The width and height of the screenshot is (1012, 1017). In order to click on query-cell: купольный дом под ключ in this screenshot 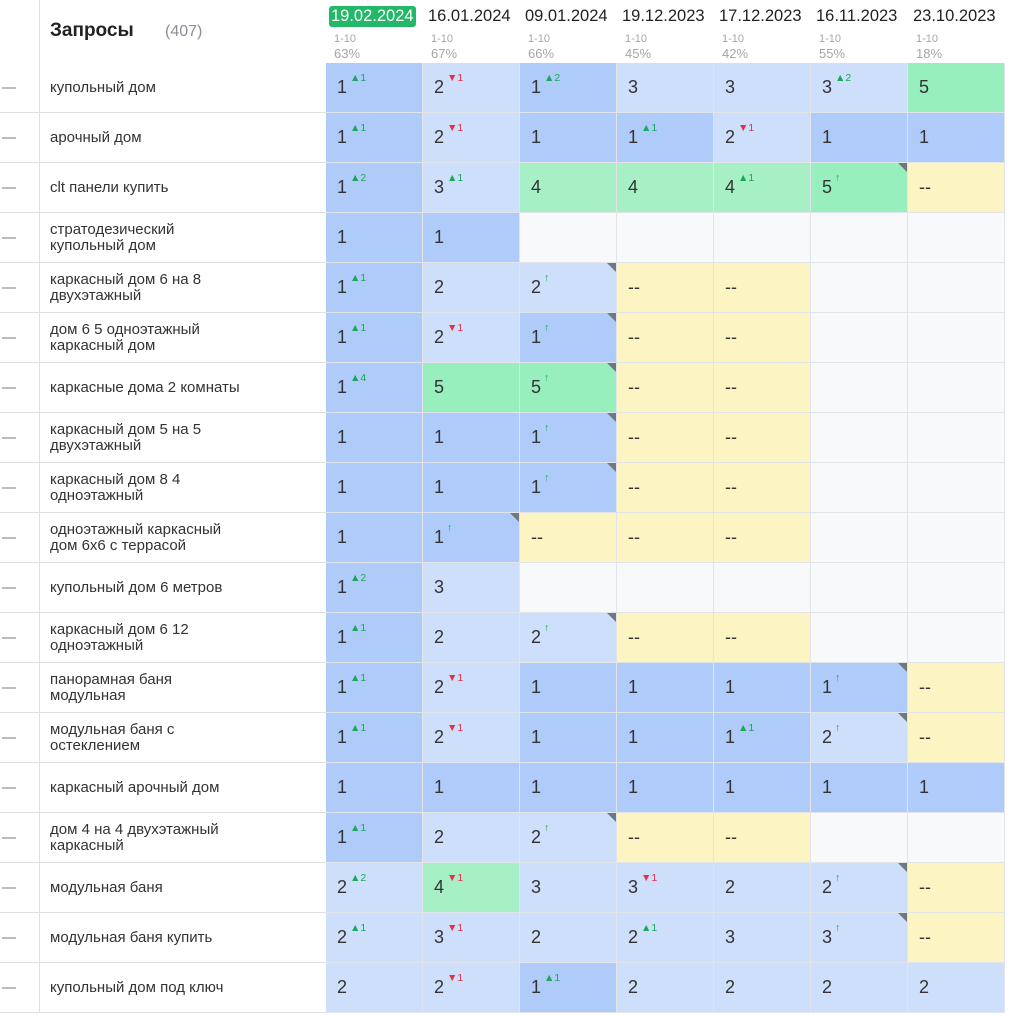, I will do `click(183, 988)`.